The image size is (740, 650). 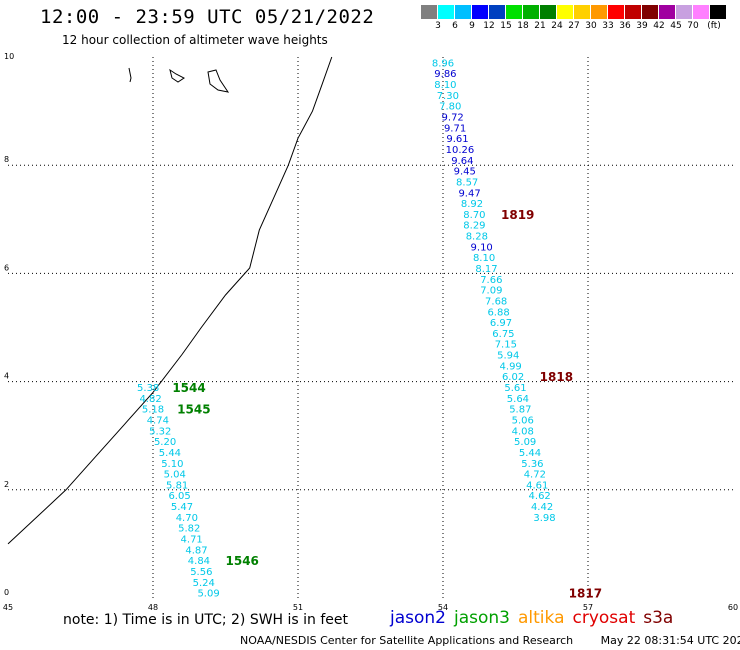 I want to click on wave-height-value: 5.81, so click(x=177, y=485).